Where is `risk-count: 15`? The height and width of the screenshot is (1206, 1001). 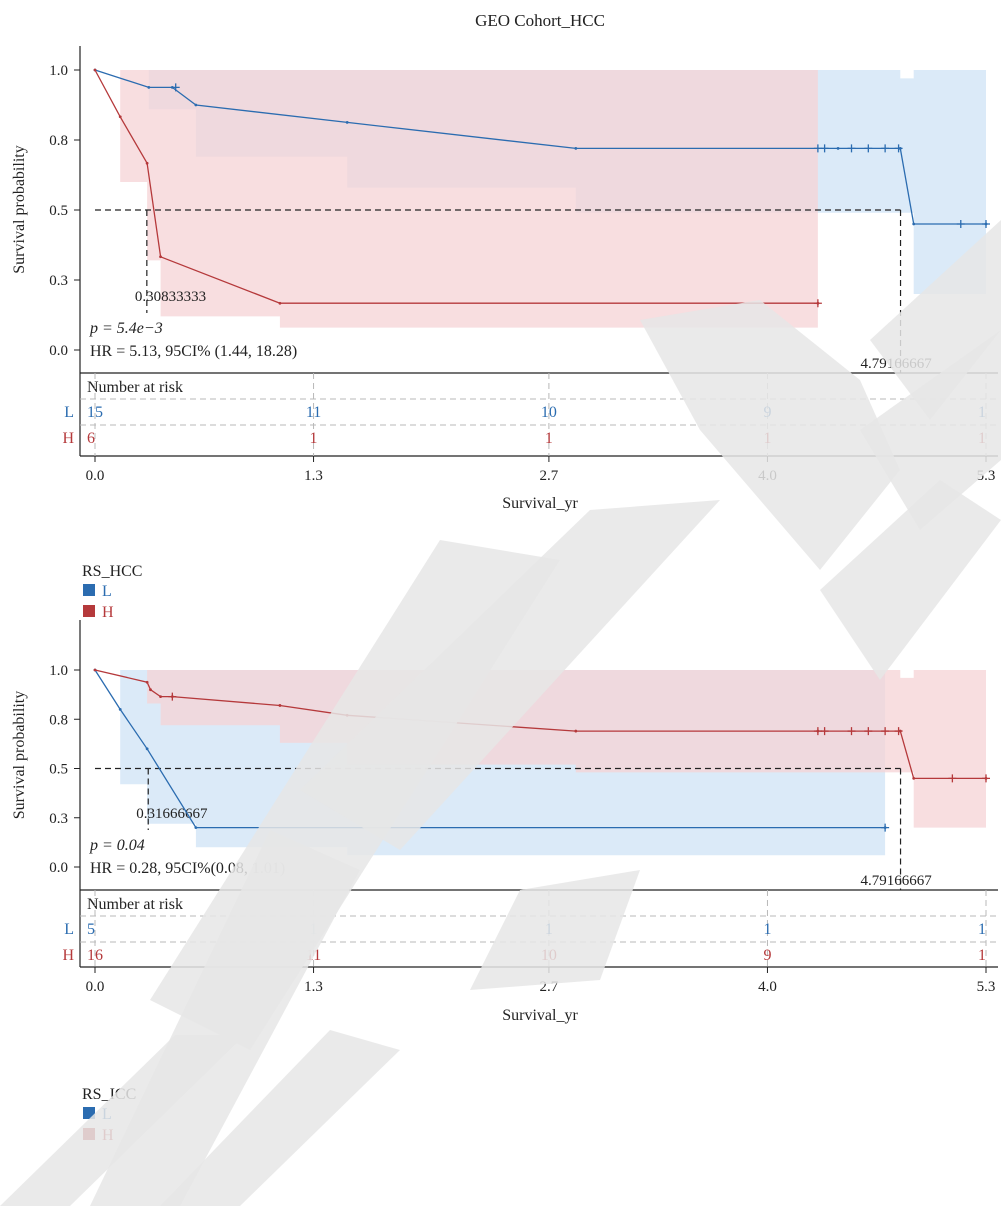
risk-count: 15 is located at coordinates (95, 412).